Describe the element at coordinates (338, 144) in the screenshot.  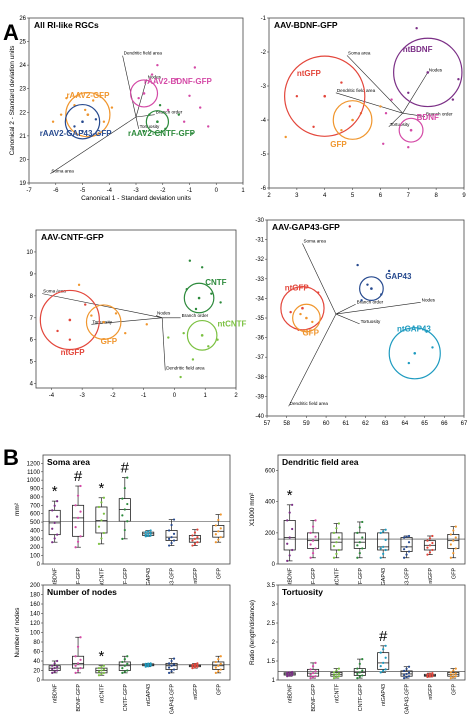
I see `group-label: GFP` at that location.